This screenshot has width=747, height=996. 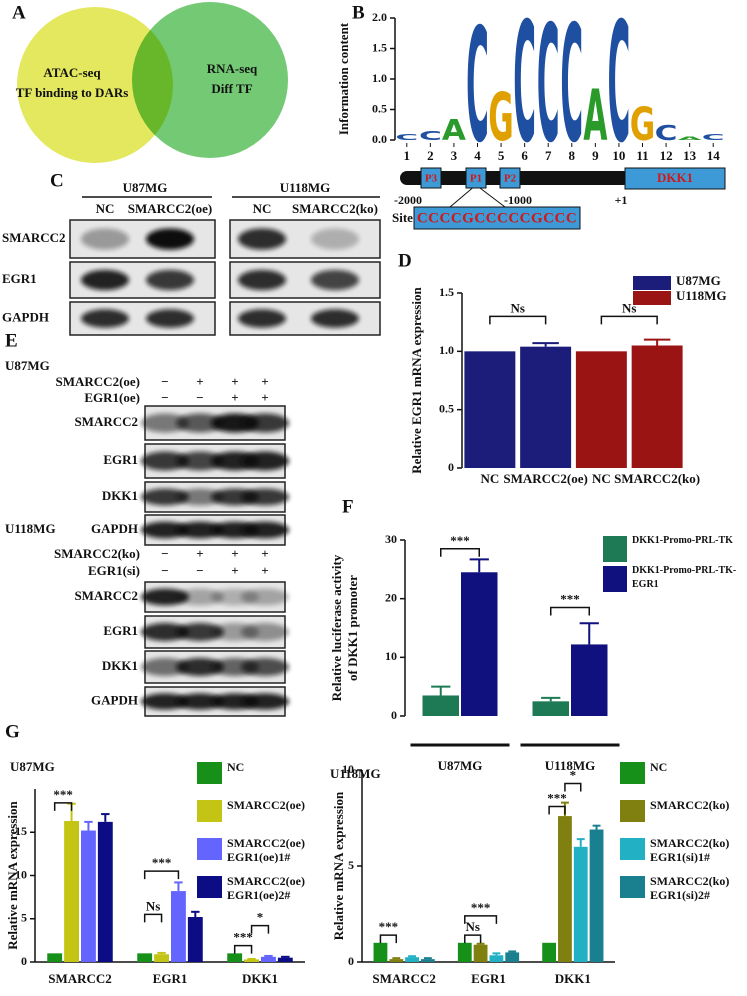 I want to click on y-tick-label: 1.5, so click(x=379, y=47).